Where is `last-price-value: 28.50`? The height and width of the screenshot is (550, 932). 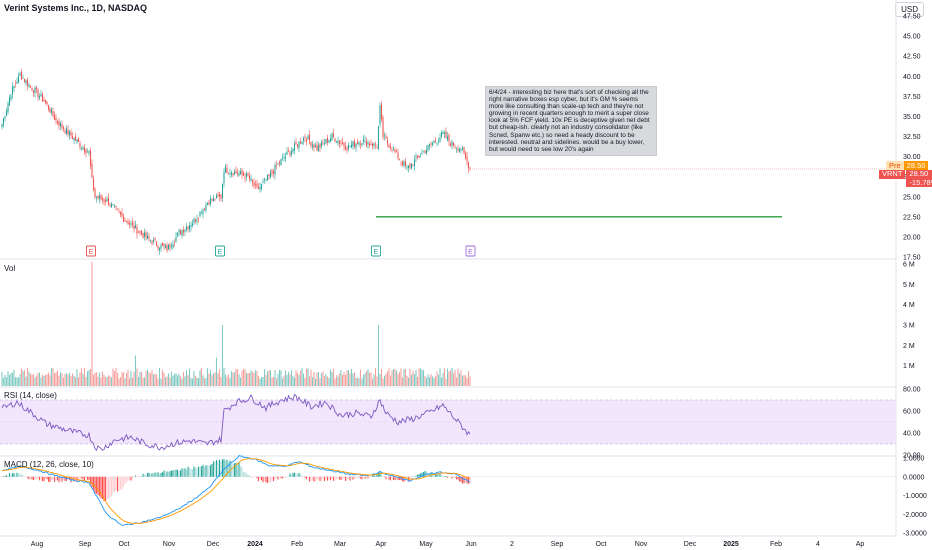
last-price-value: 28.50 is located at coordinates (919, 173).